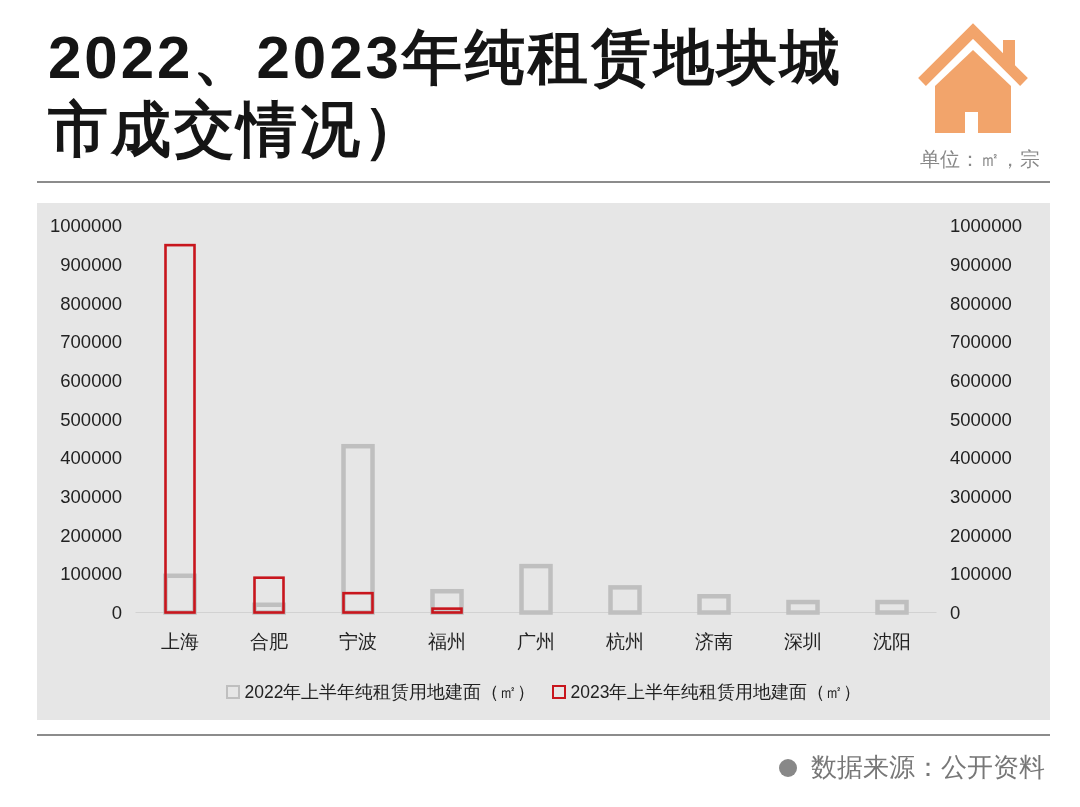 This screenshot has height=807, width=1080. I want to click on x-tick-label: 广州, so click(536, 641).